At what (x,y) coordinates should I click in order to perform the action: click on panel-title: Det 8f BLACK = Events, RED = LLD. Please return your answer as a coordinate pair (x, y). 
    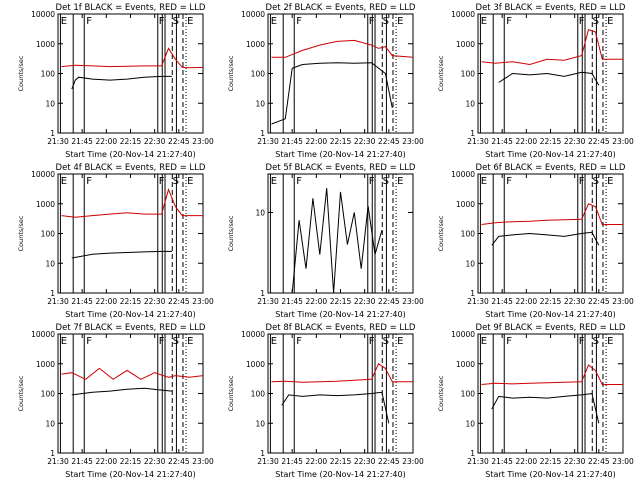
    Looking at the image, I should click on (341, 328).